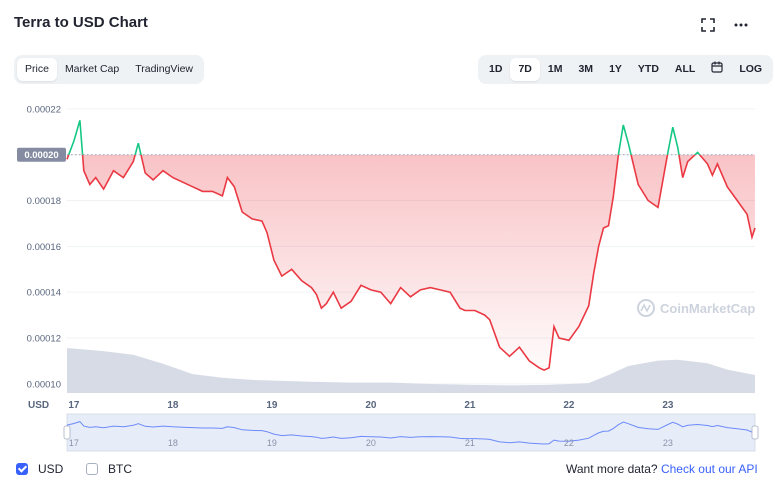 The width and height of the screenshot is (775, 492). I want to click on view-tabs: Price Market Cap TradingView, so click(109, 69).